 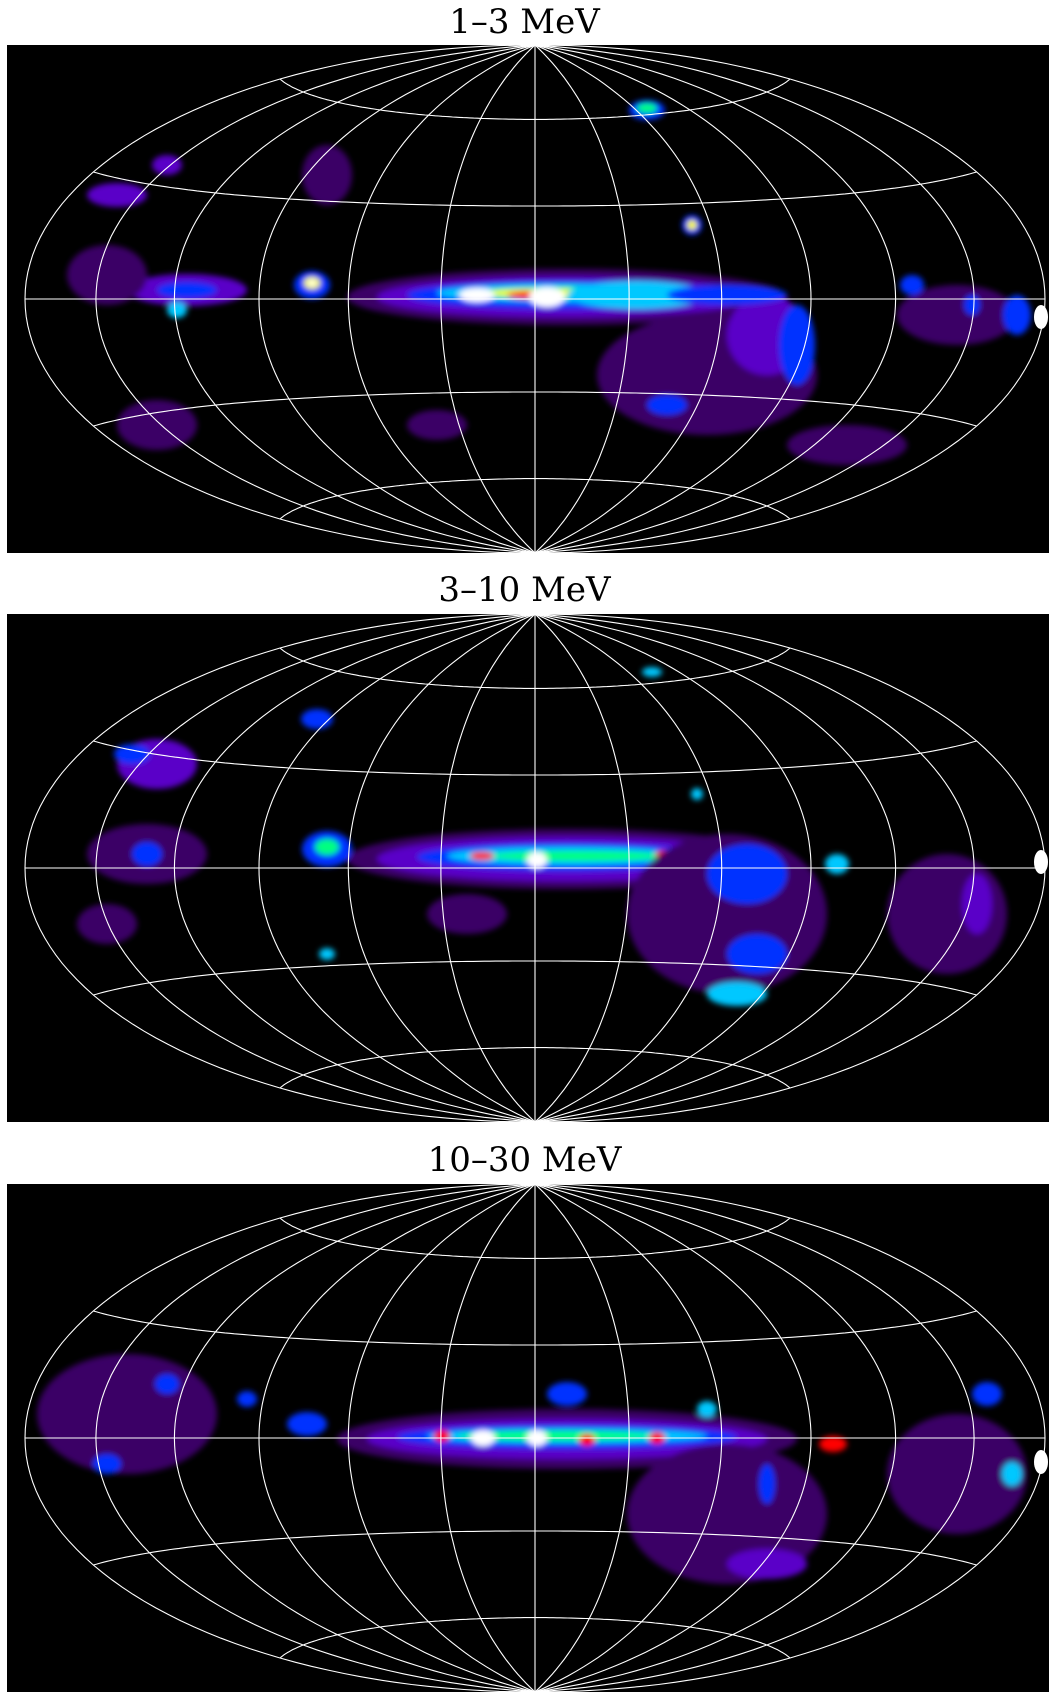 What do you see at coordinates (524, 22) in the screenshot?
I see `panel-title-1-3-mev: 1–3 MeV` at bounding box center [524, 22].